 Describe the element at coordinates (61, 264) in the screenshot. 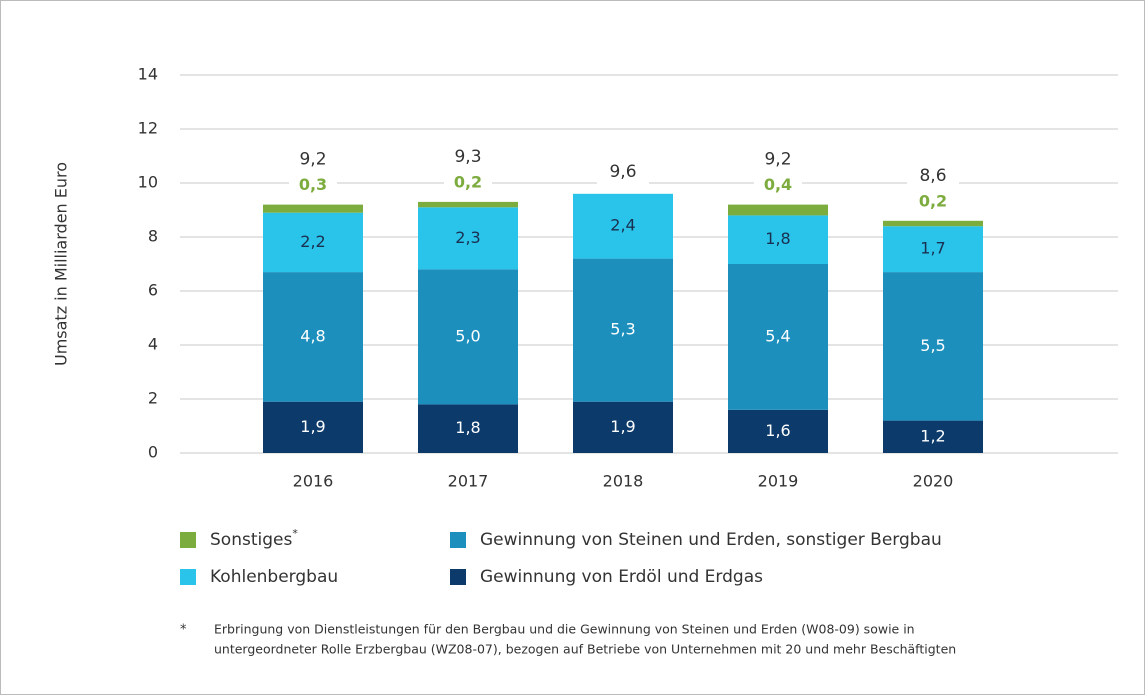

I see `y-axis-label: Umsatz in Milliarden Euro` at that location.